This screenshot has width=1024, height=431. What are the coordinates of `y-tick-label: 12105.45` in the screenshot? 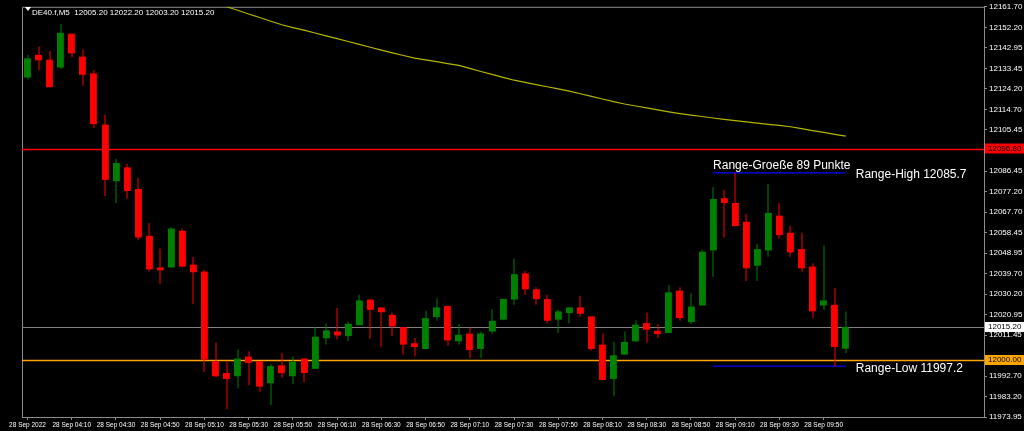 It's located at (1006, 129).